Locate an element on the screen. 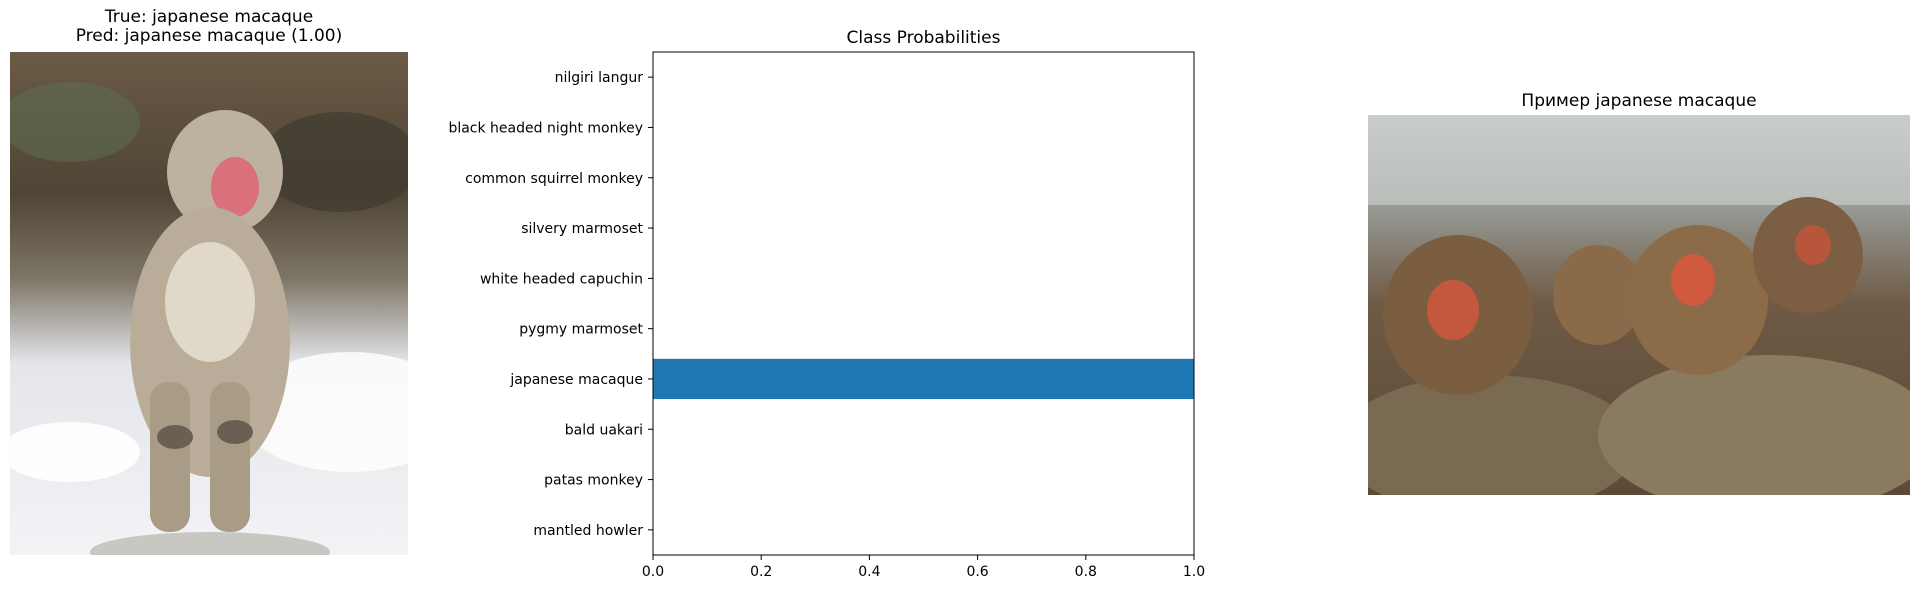 The width and height of the screenshot is (1918, 590). x-tick-label: 0.2 is located at coordinates (761, 572).